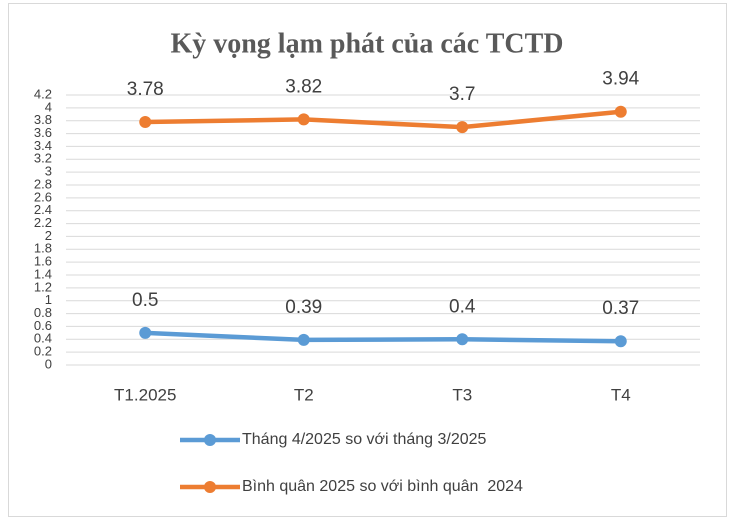  I want to click on data-label: 3.7, so click(462, 94).